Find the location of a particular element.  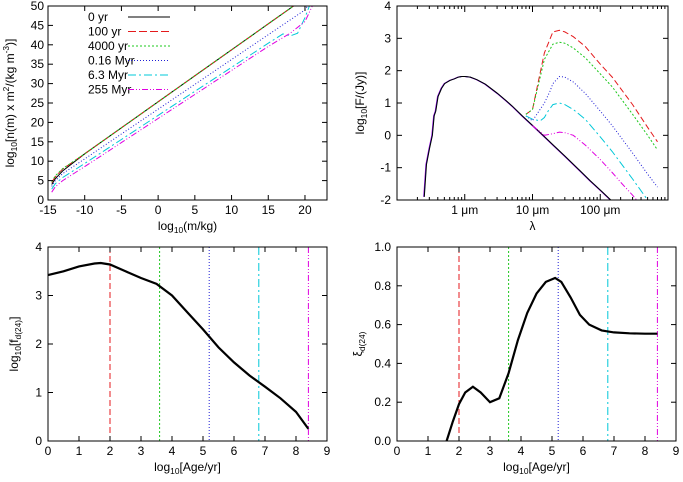

y-tick-label: 15 is located at coordinates (38, 142).